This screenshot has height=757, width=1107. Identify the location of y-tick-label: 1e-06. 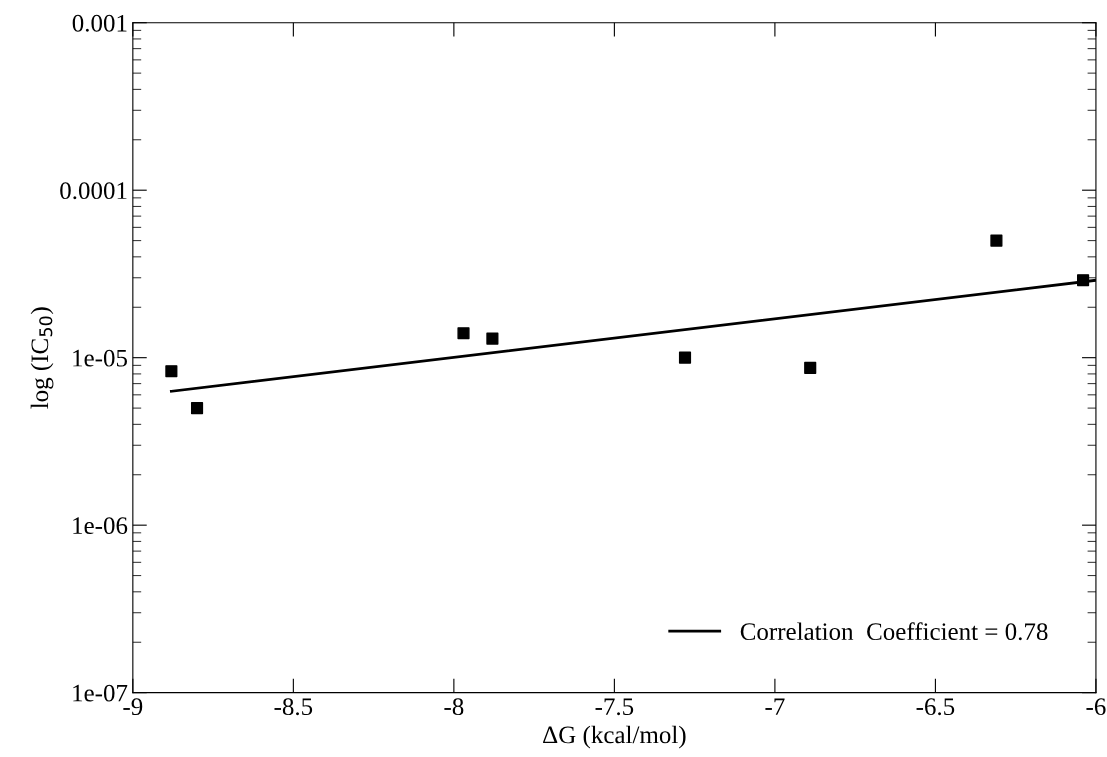
(100, 526).